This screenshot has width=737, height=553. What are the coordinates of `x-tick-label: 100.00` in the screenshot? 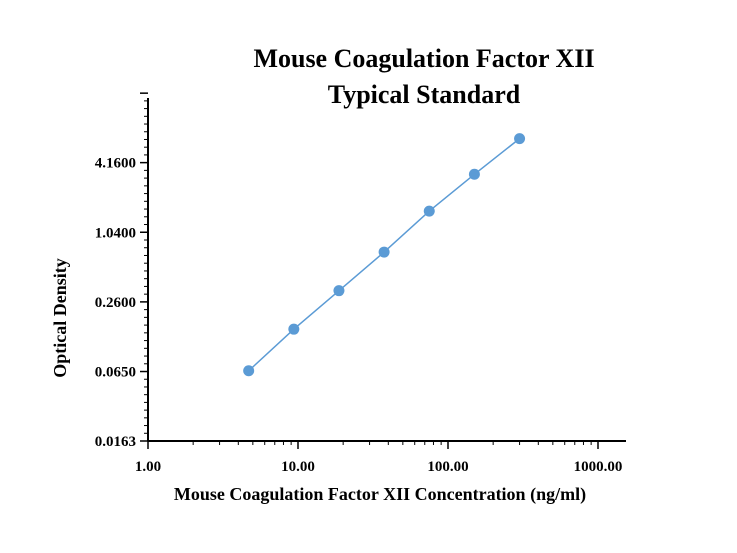 It's located at (447, 467).